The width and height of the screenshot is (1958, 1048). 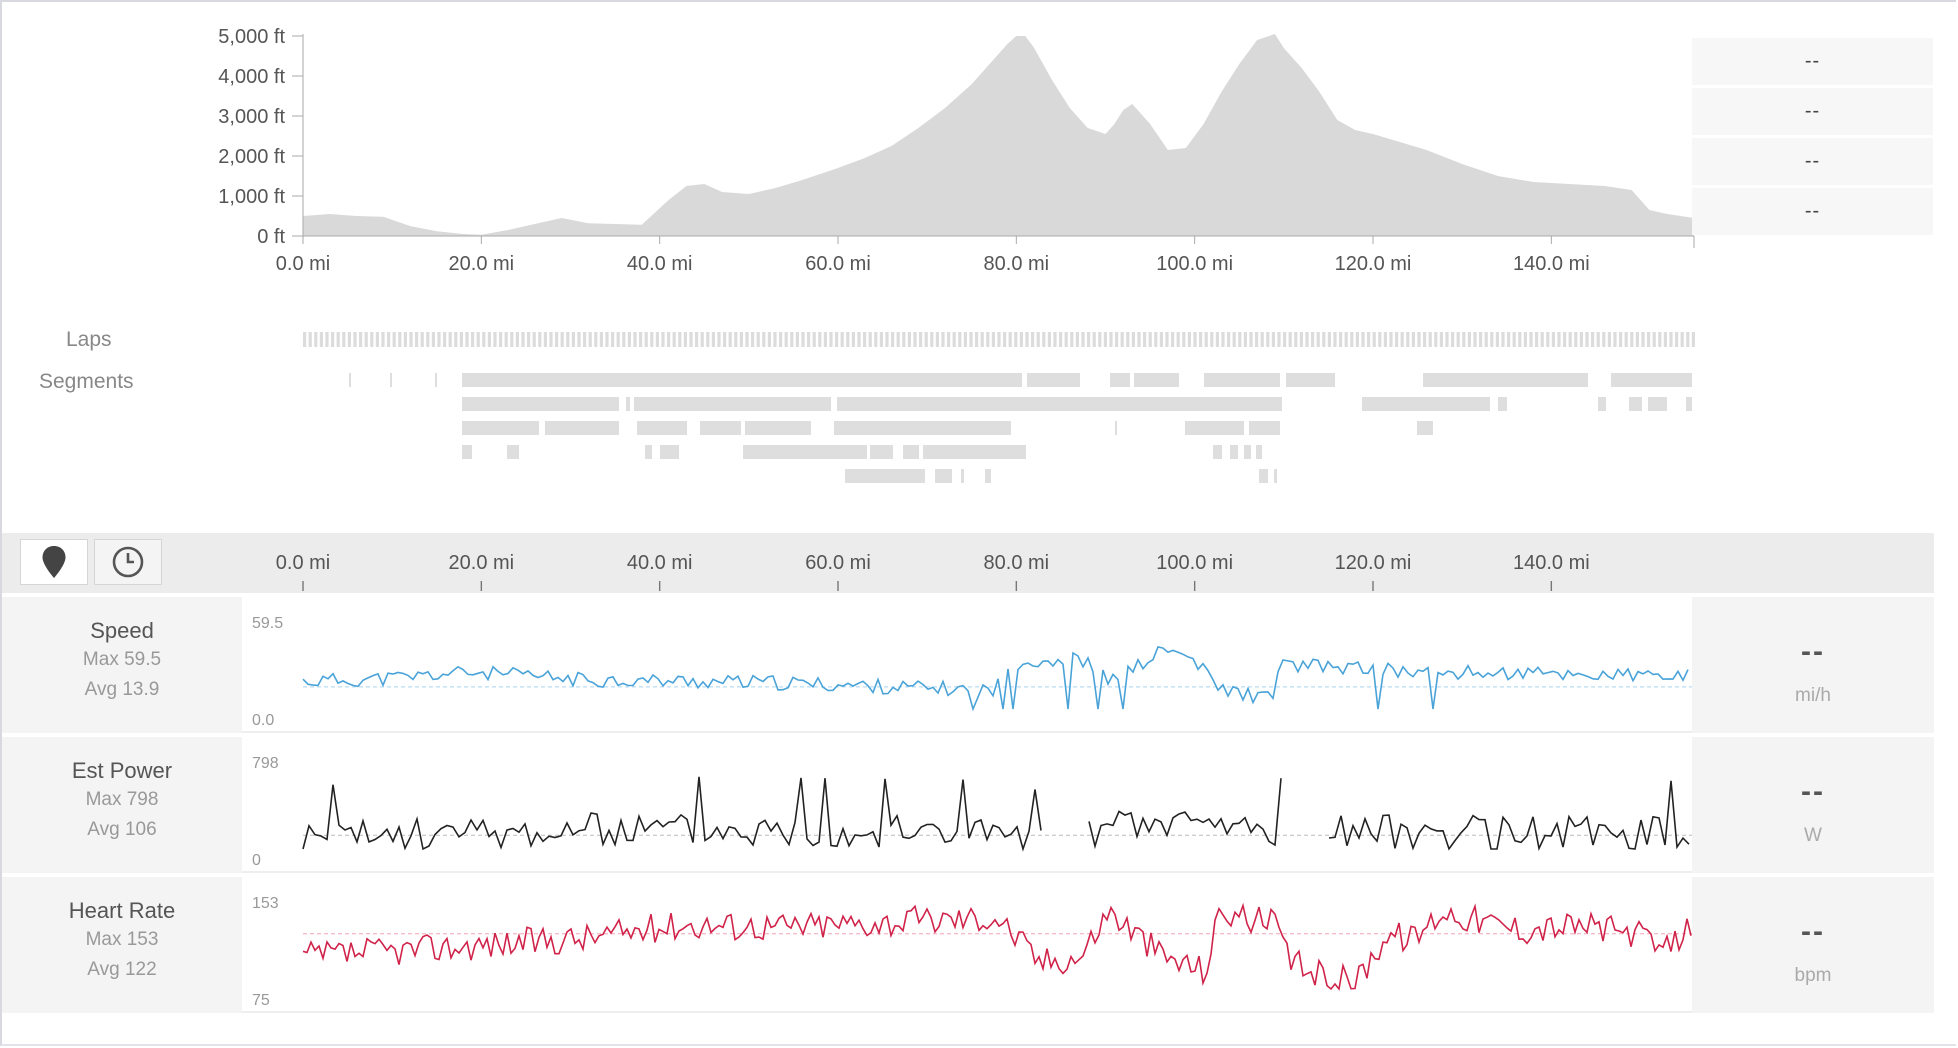 I want to click on segments-track, so click(x=850, y=435).